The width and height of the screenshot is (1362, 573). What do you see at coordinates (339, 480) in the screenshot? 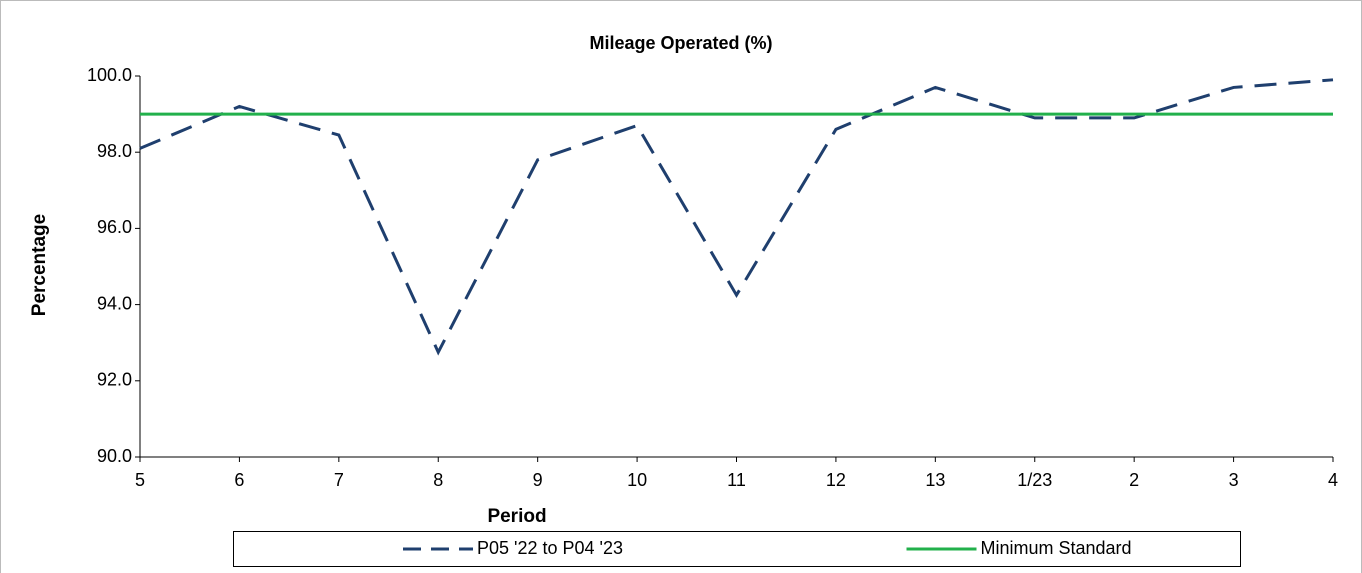
I see `x-tick-label: 7` at bounding box center [339, 480].